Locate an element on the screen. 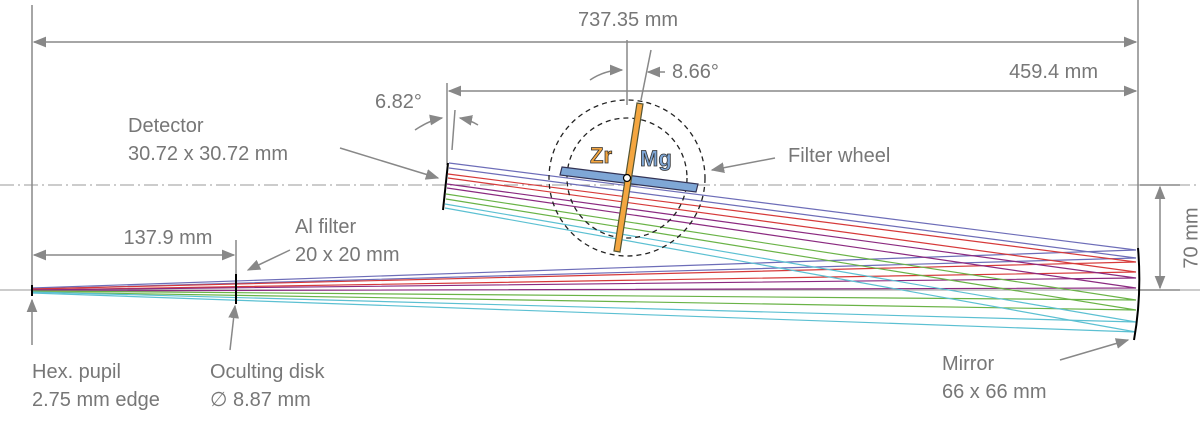 This screenshot has height=423, width=1200. component-label: 2.75 mm edge is located at coordinates (96, 400).